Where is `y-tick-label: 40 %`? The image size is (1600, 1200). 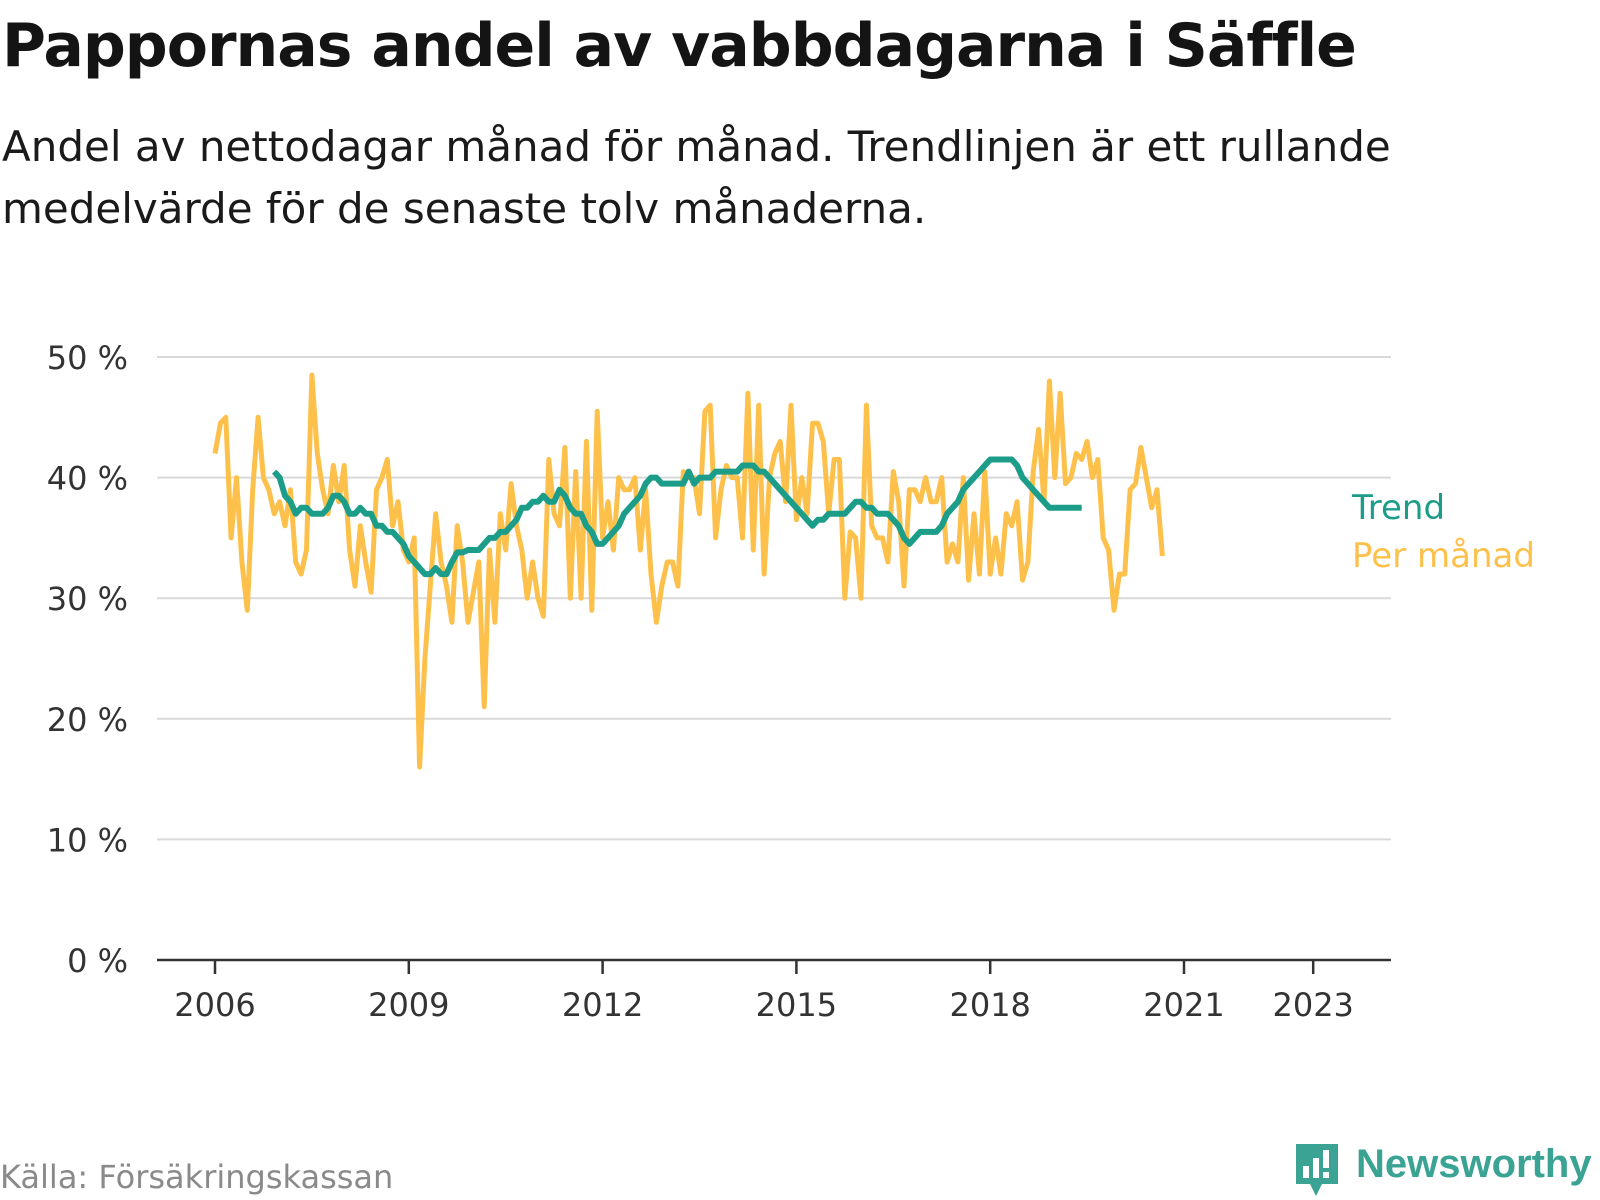 y-tick-label: 40 % is located at coordinates (87, 479).